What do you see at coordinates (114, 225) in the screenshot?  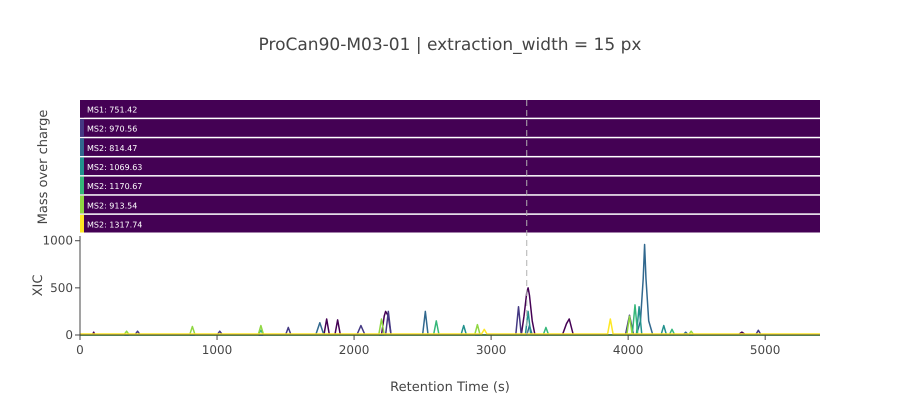 I see `legend-label: MS2: 1317.74` at bounding box center [114, 225].